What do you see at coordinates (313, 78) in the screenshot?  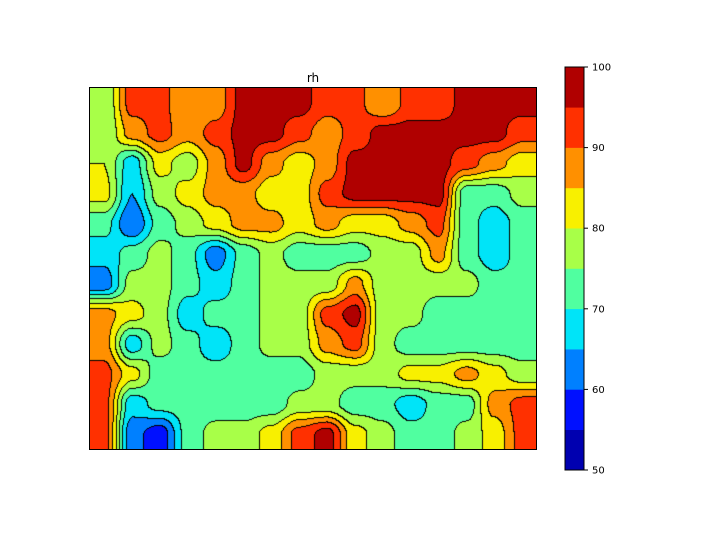 I see `chart-title: rh` at bounding box center [313, 78].